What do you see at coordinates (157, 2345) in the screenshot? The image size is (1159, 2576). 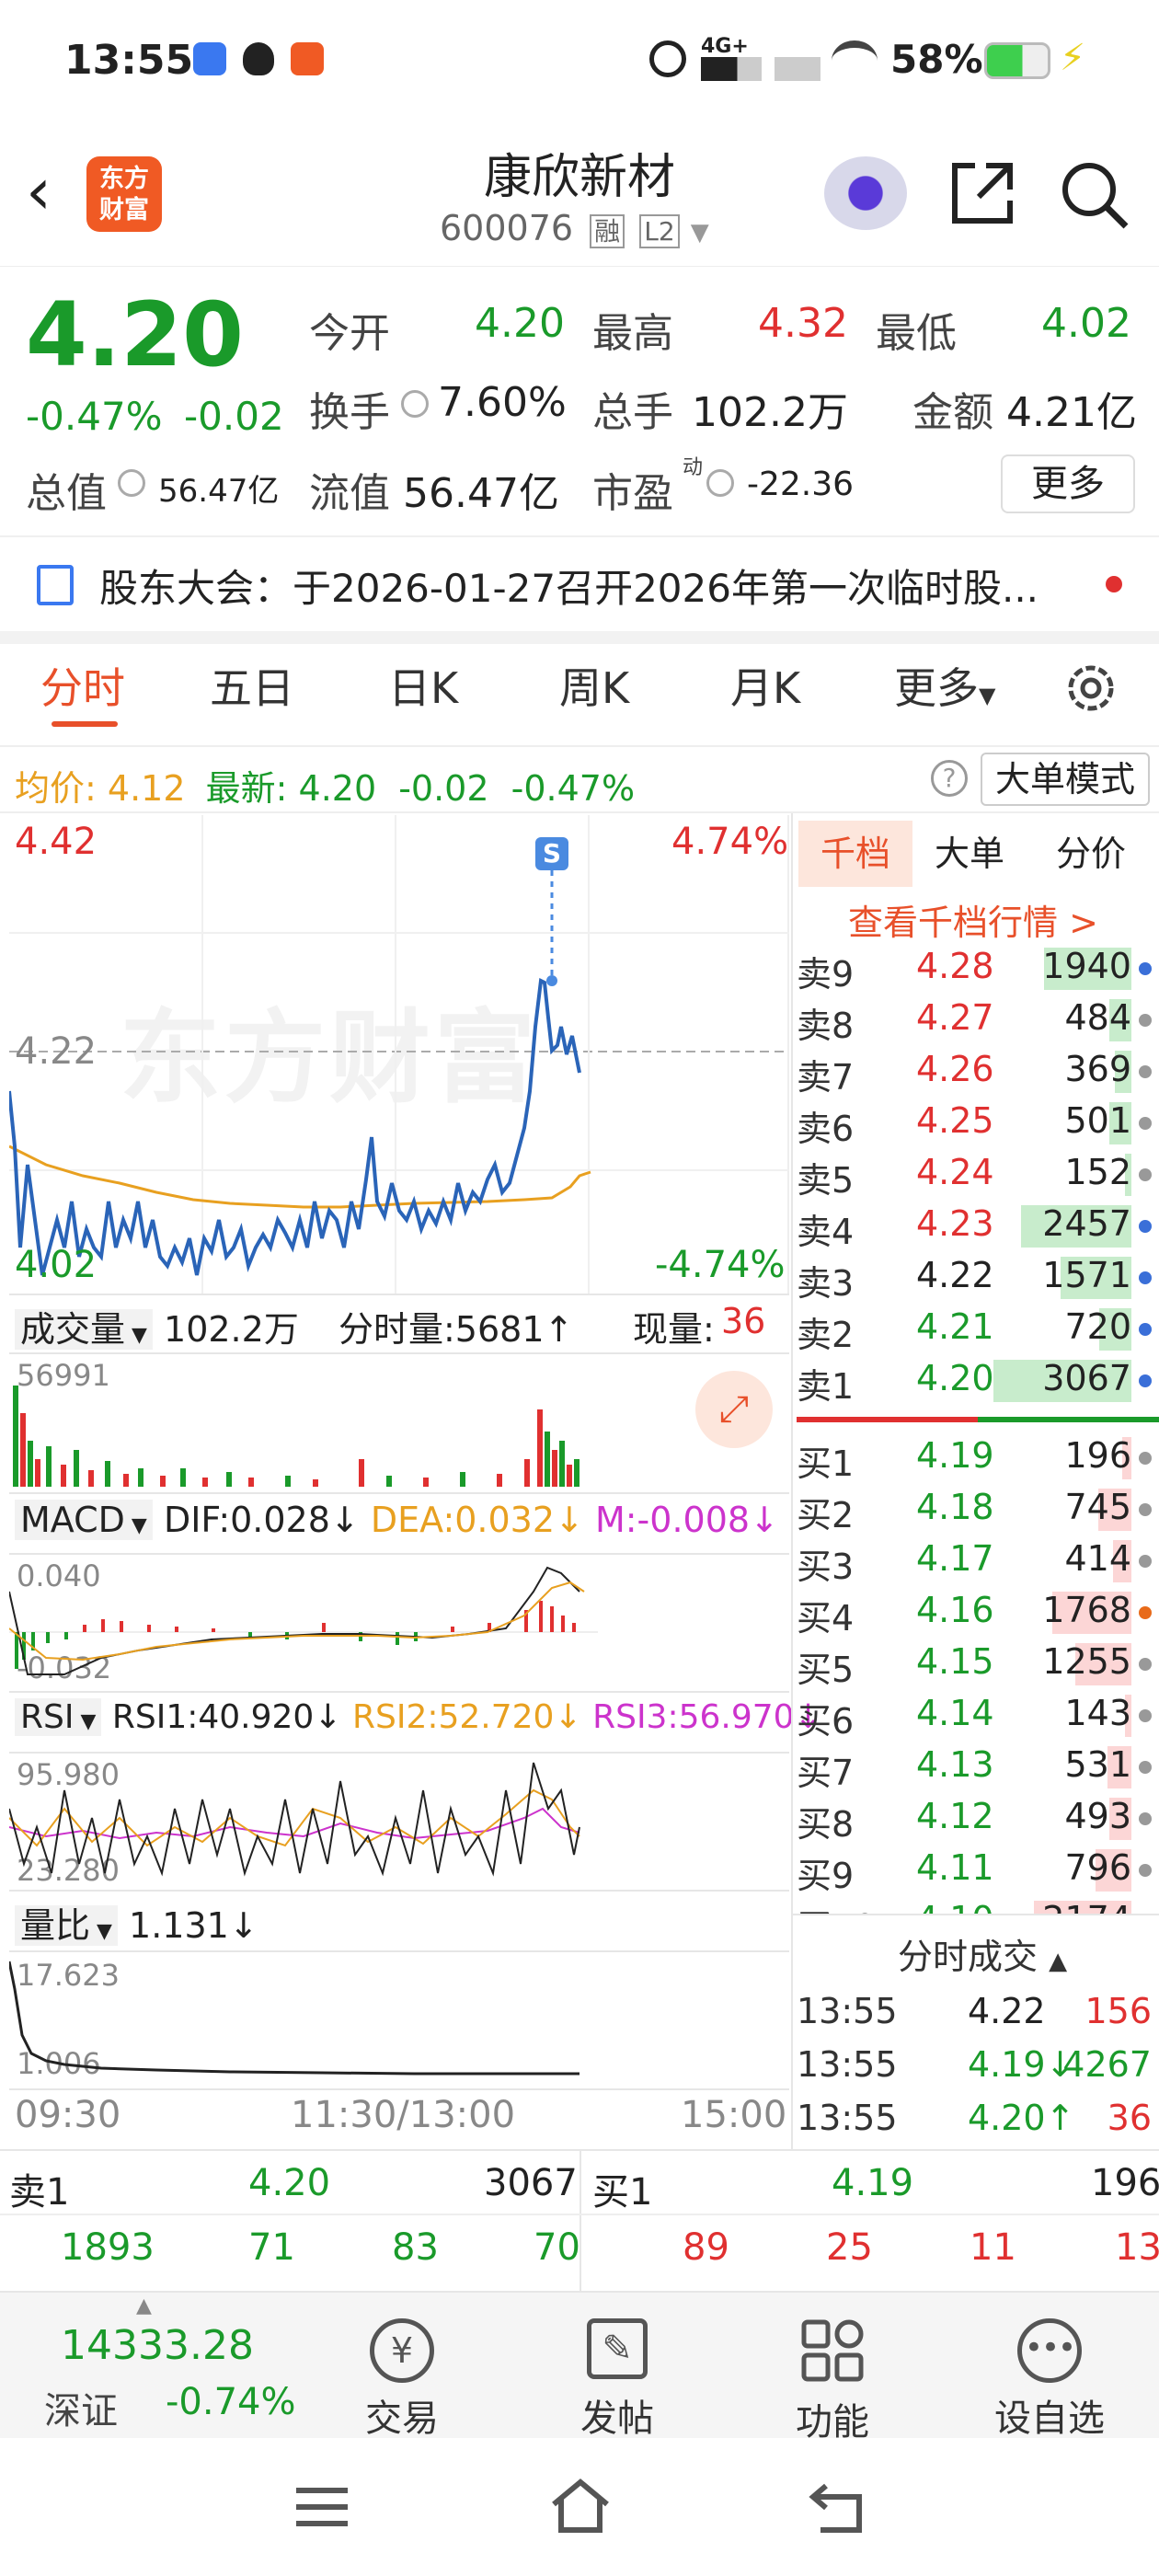 I see `index-value: 14333.28` at bounding box center [157, 2345].